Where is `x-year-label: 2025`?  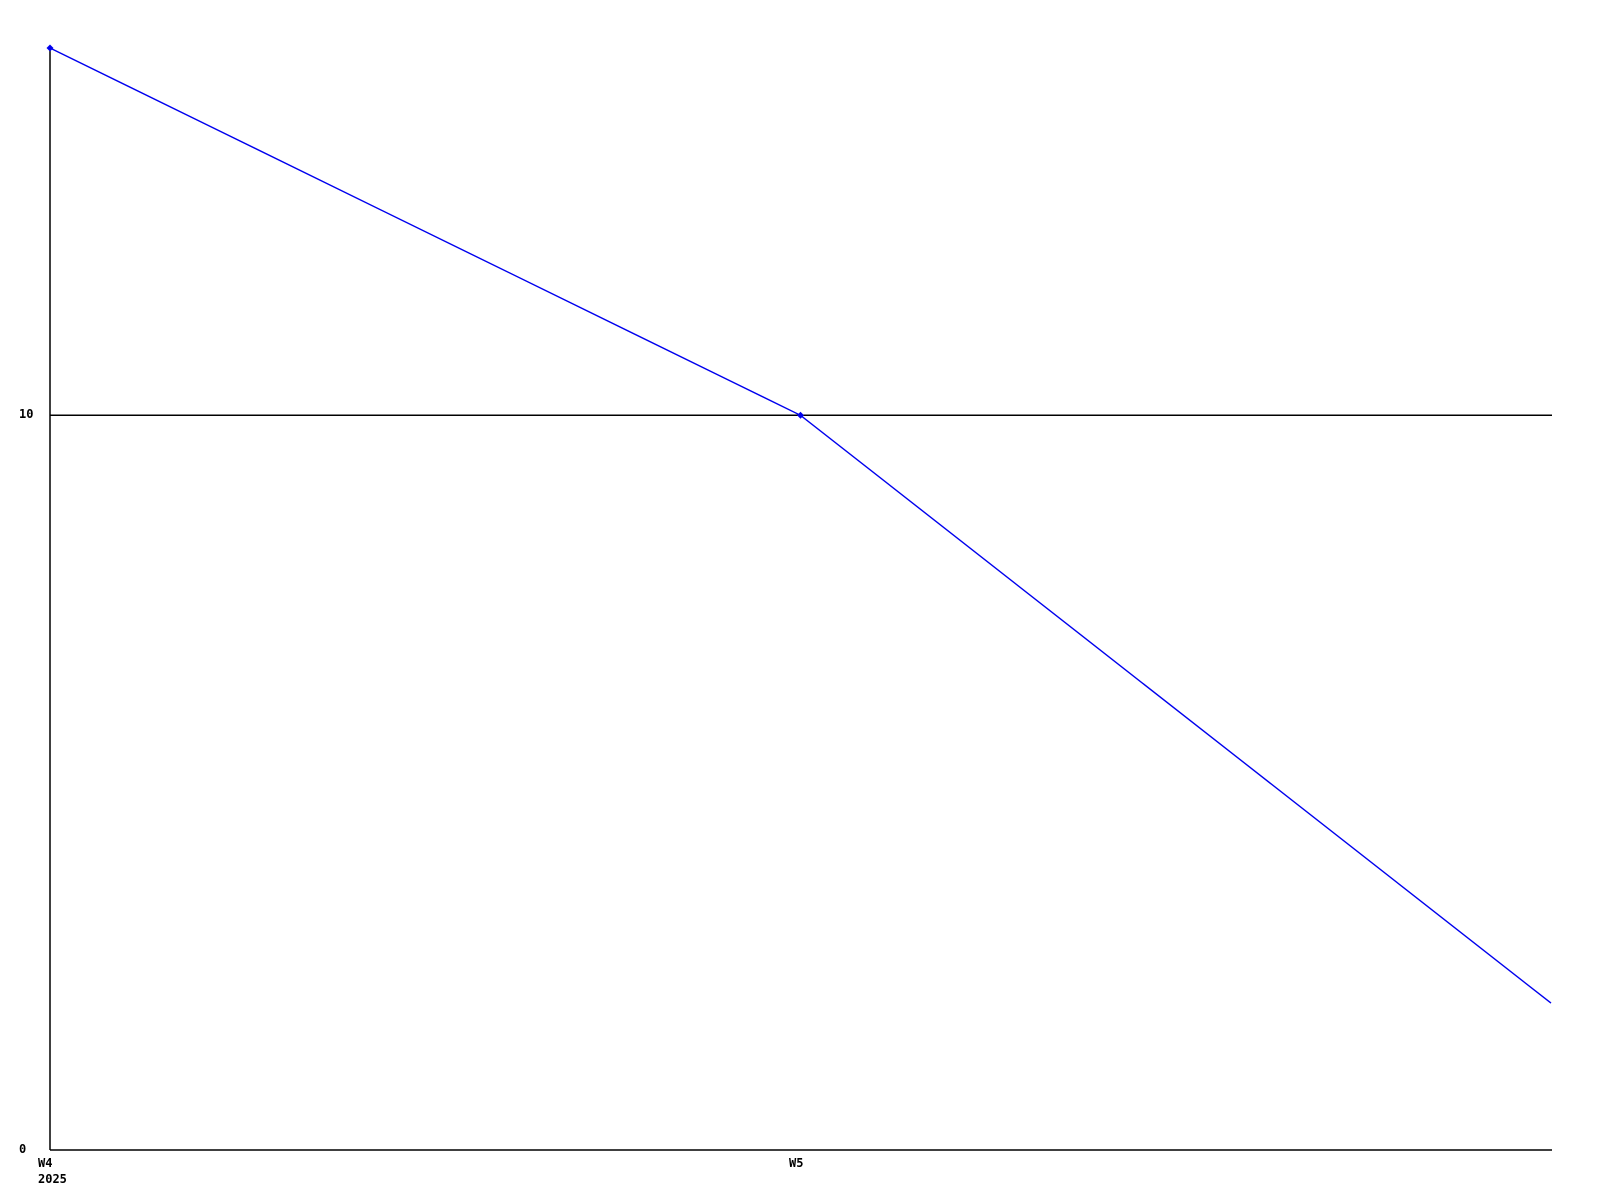 x-year-label: 2025 is located at coordinates (52, 1179).